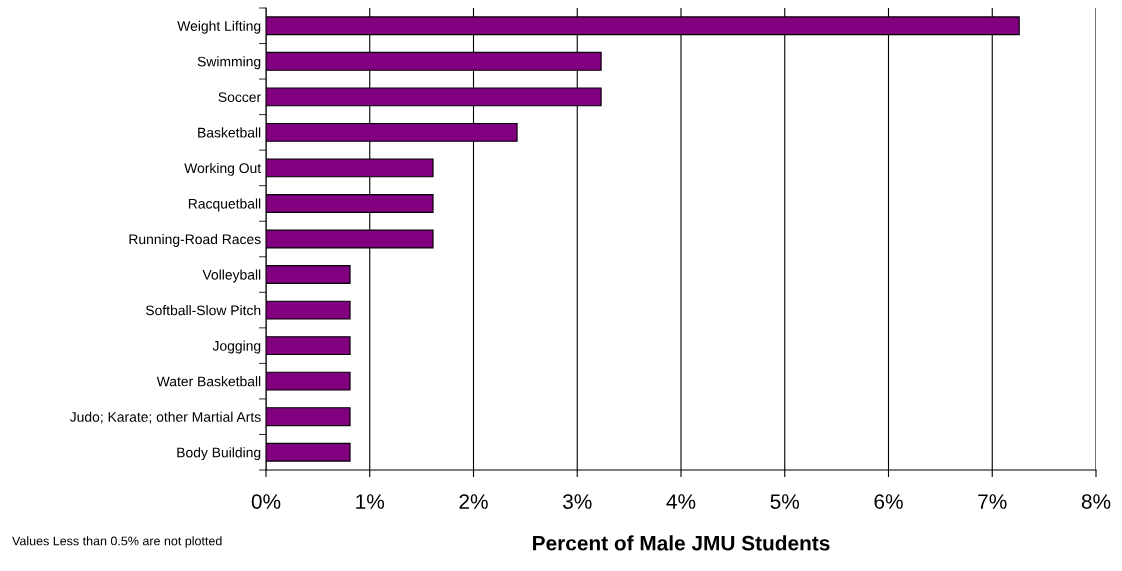  Describe the element at coordinates (1096, 501) in the screenshot. I see `x-tick-label: 8%` at that location.